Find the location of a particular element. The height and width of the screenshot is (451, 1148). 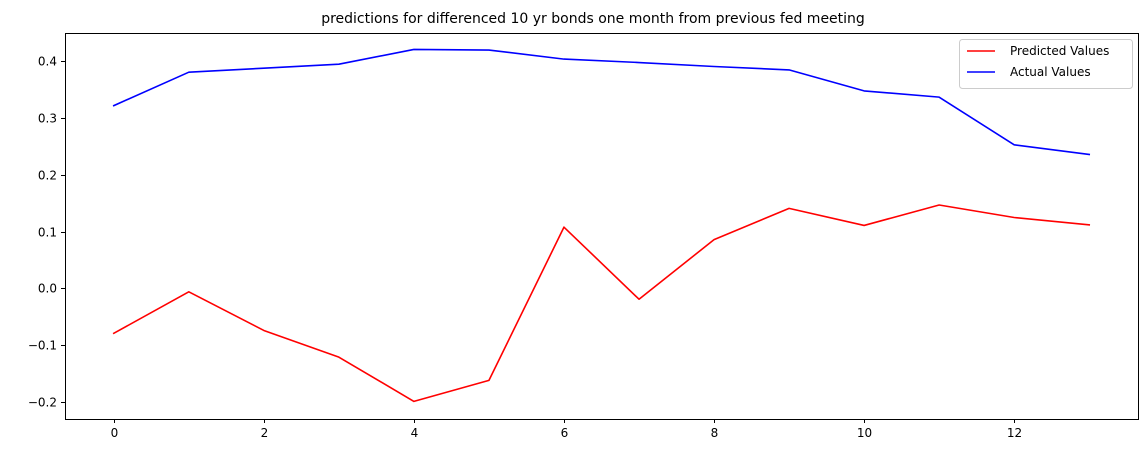

legend: Predicted Values Actual Values is located at coordinates (1046, 64).